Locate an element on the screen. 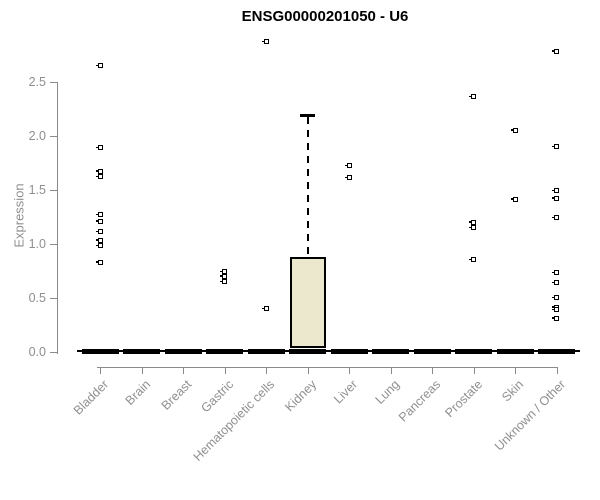 Image resolution: width=600 pixels, height=500 pixels. y-axis is located at coordinates (57, 217).